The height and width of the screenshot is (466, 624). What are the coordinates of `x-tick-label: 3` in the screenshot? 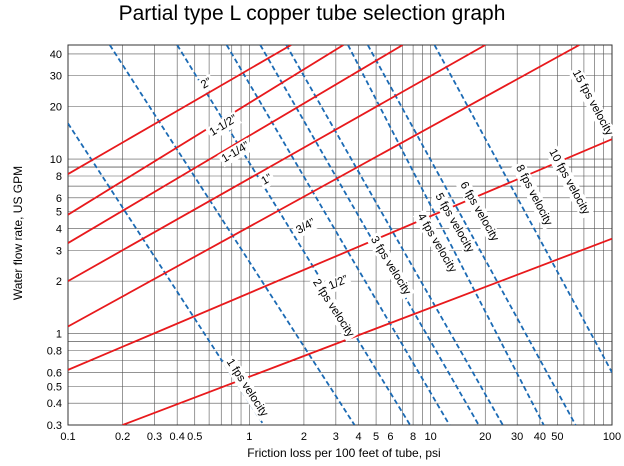 It's located at (336, 437).